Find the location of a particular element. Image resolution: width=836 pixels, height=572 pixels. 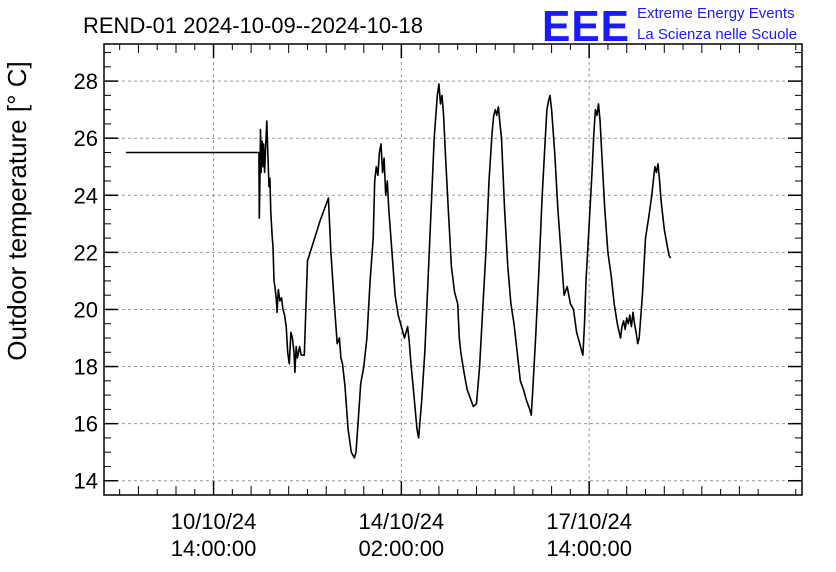

x-tick-time: 02:00:00 is located at coordinates (402, 548).